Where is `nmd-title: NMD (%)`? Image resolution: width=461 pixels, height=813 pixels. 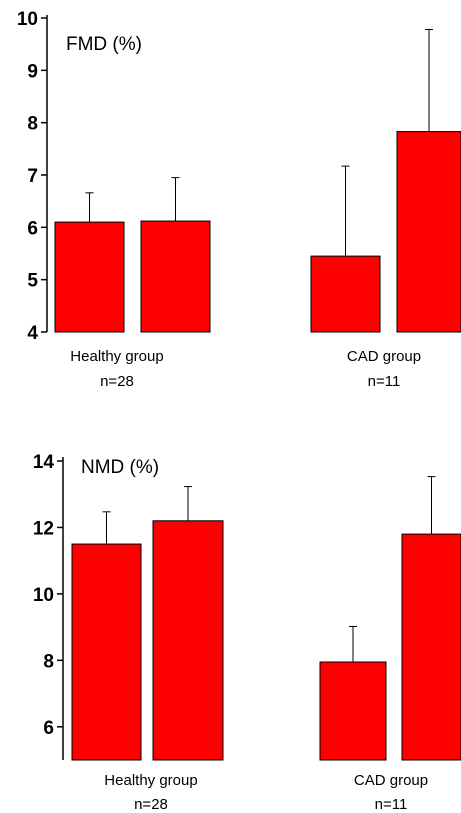
nmd-title: NMD (%) is located at coordinates (120, 467).